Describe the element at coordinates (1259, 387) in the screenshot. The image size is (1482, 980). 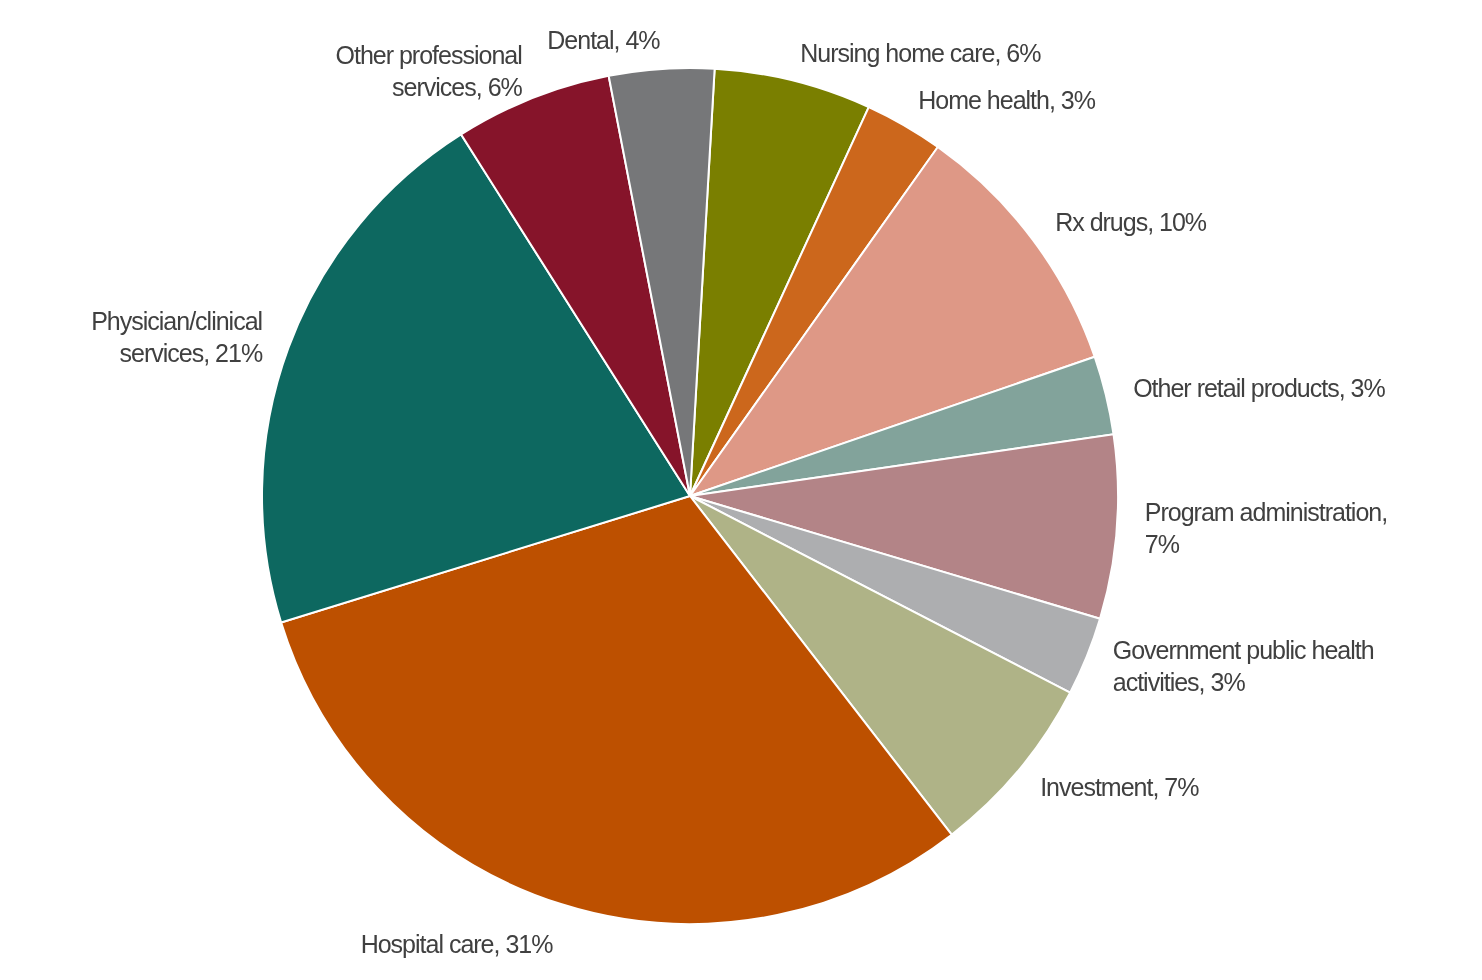
I see `slice-label: Other retail products, 3%` at that location.